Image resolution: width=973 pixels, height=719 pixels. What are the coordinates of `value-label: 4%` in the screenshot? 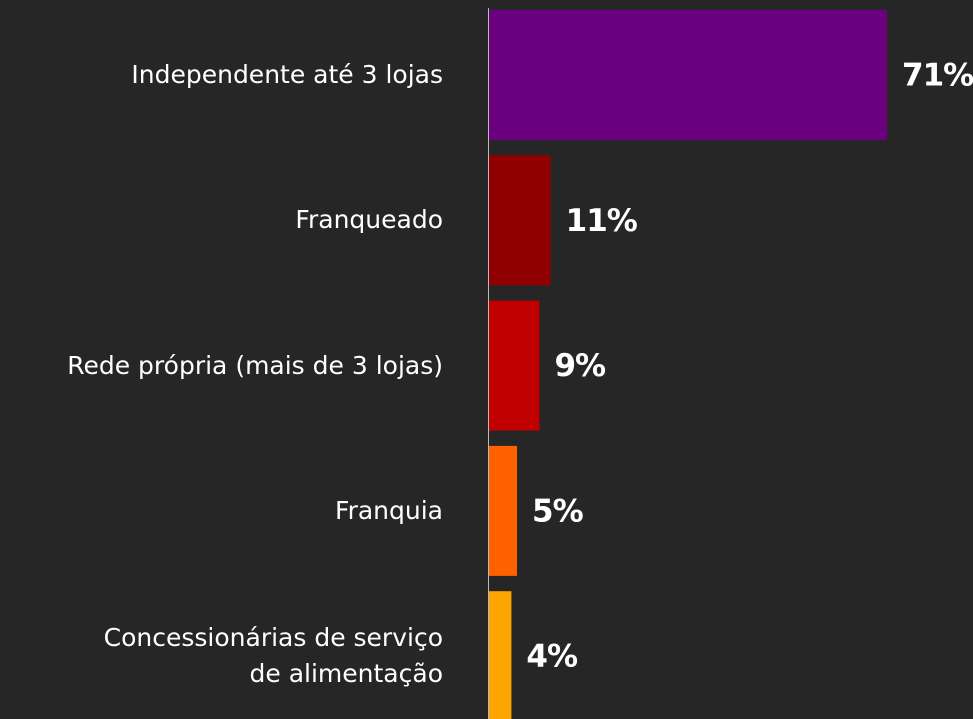 It's located at (552, 657).